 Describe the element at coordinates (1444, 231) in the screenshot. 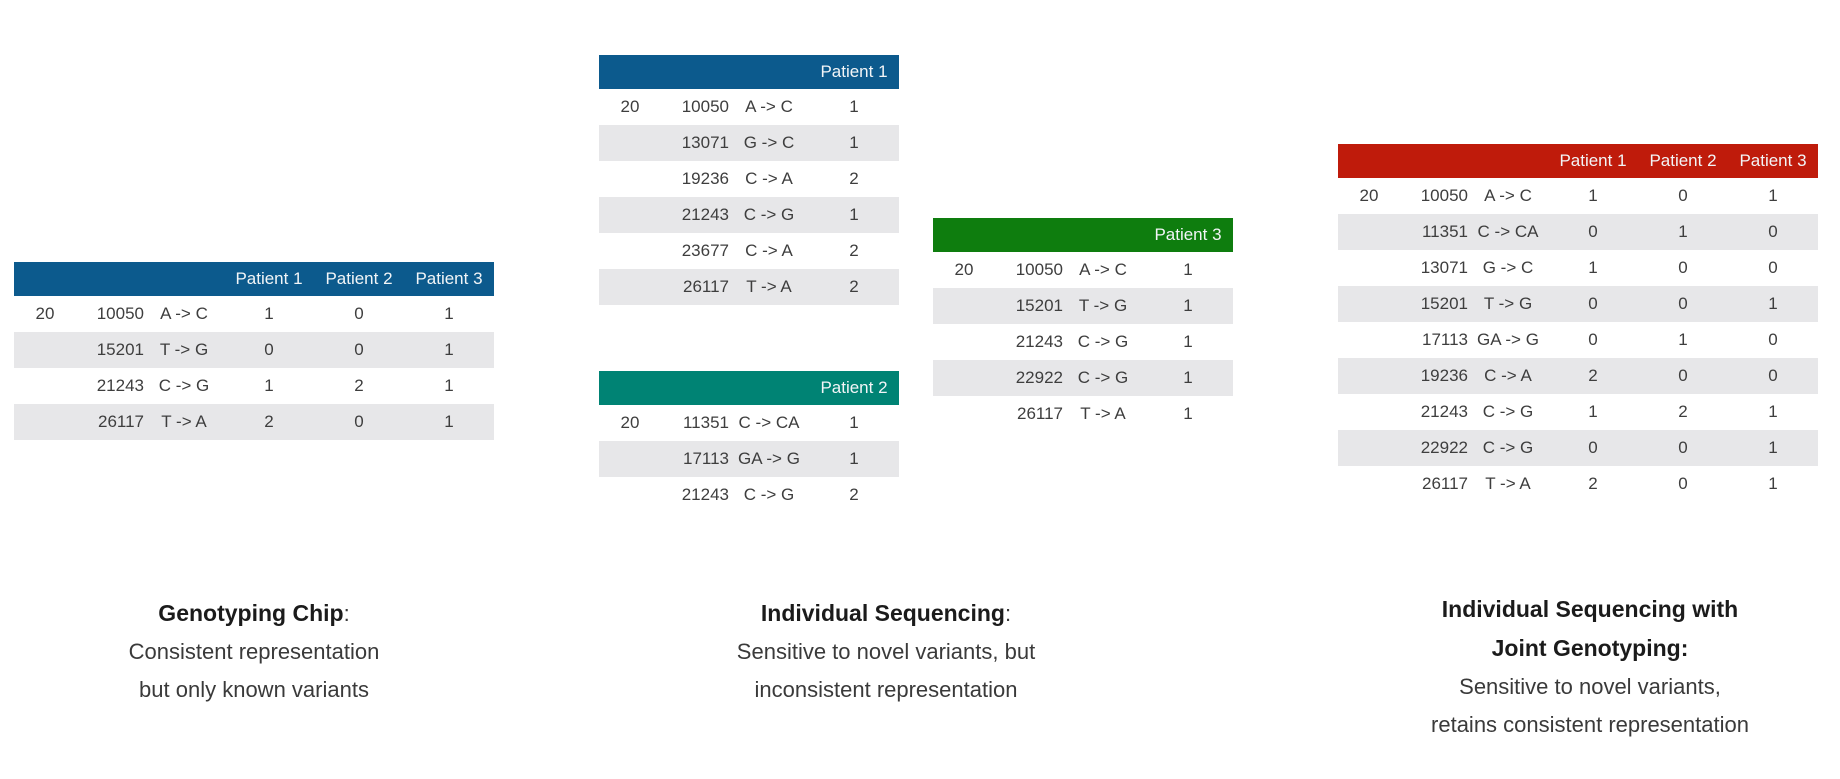

I see `cell-pos: 11351` at that location.